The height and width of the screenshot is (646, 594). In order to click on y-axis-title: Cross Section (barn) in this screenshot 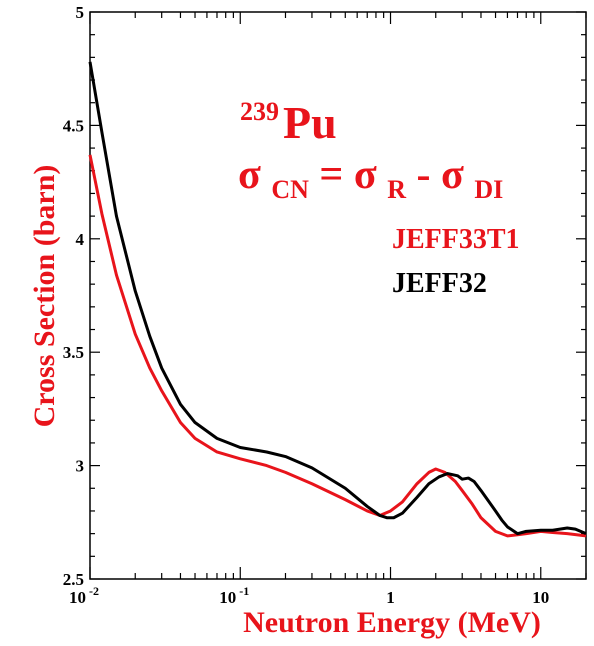, I will do `click(44, 296)`.